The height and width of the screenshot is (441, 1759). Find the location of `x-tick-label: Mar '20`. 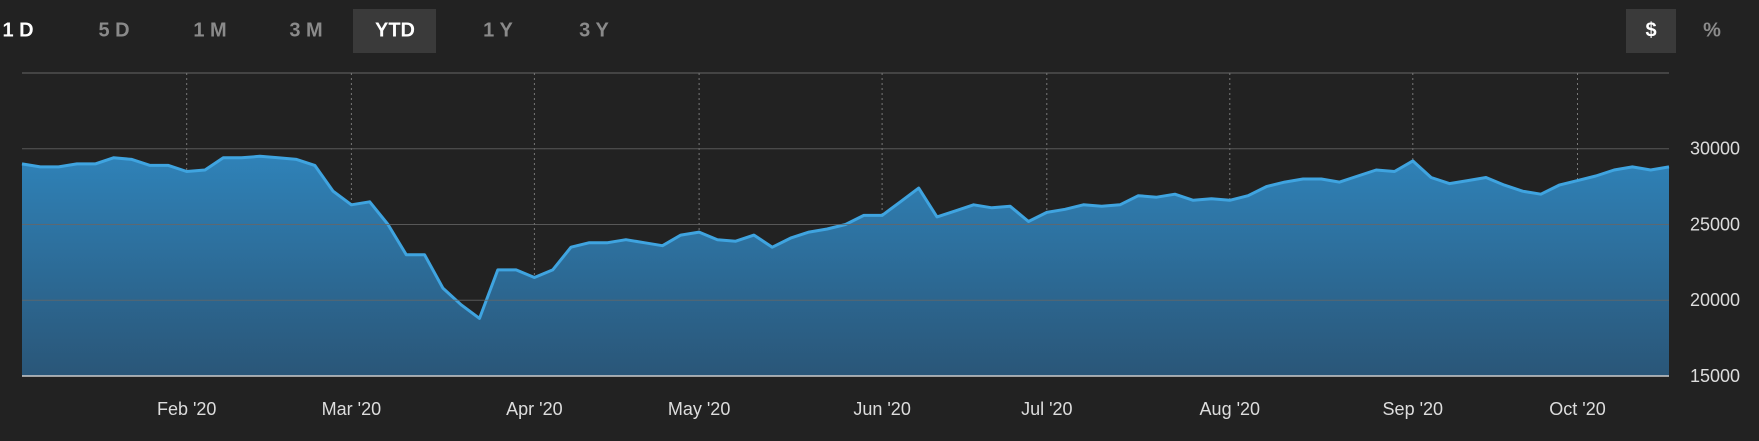

x-tick-label: Mar '20 is located at coordinates (351, 409).